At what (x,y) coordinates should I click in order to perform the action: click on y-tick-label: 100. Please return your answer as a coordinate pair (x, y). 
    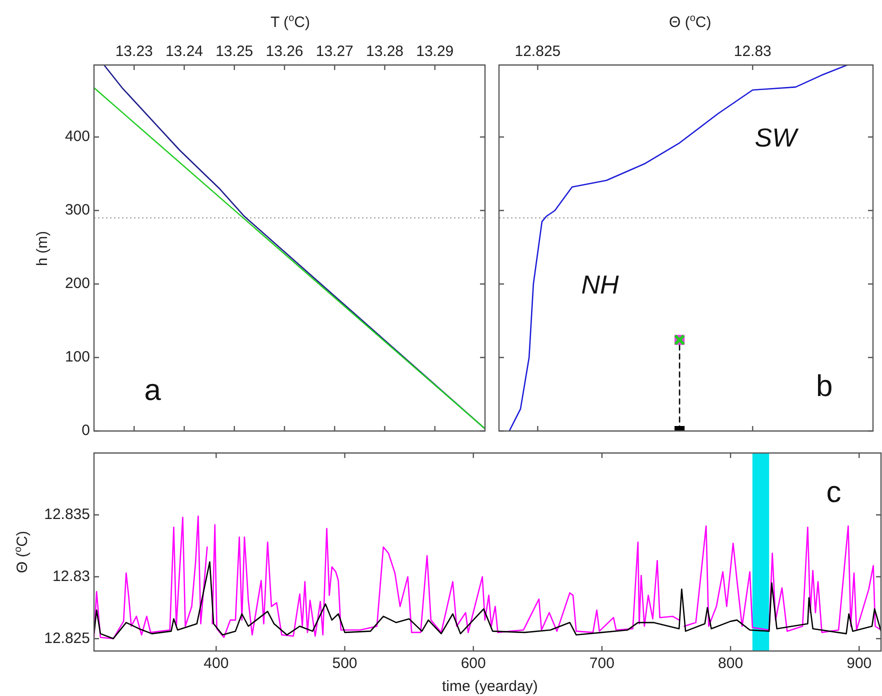
    Looking at the image, I should click on (77, 357).